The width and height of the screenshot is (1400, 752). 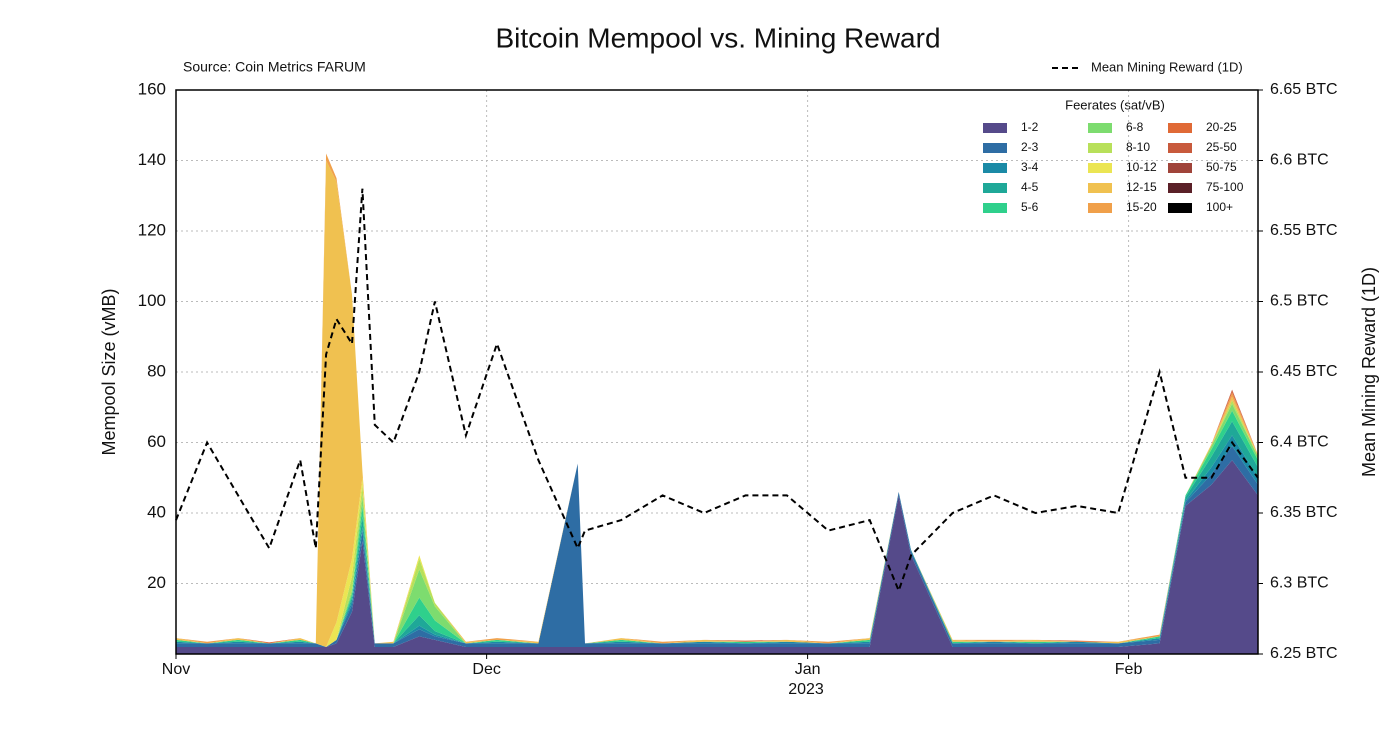 What do you see at coordinates (1304, 653) in the screenshot?
I see `y2-tick-label: 6.25 BTC` at bounding box center [1304, 653].